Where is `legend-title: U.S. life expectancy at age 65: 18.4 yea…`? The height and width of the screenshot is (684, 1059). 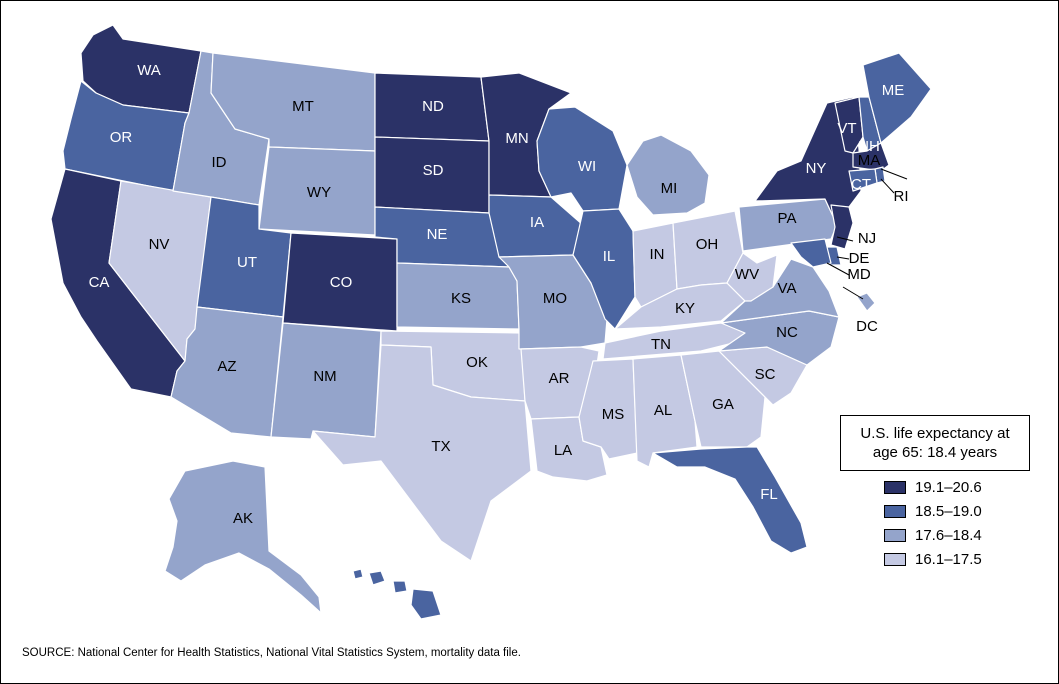
legend-title: U.S. life expectancy at age 65: 18.4 yea… is located at coordinates (935, 443).